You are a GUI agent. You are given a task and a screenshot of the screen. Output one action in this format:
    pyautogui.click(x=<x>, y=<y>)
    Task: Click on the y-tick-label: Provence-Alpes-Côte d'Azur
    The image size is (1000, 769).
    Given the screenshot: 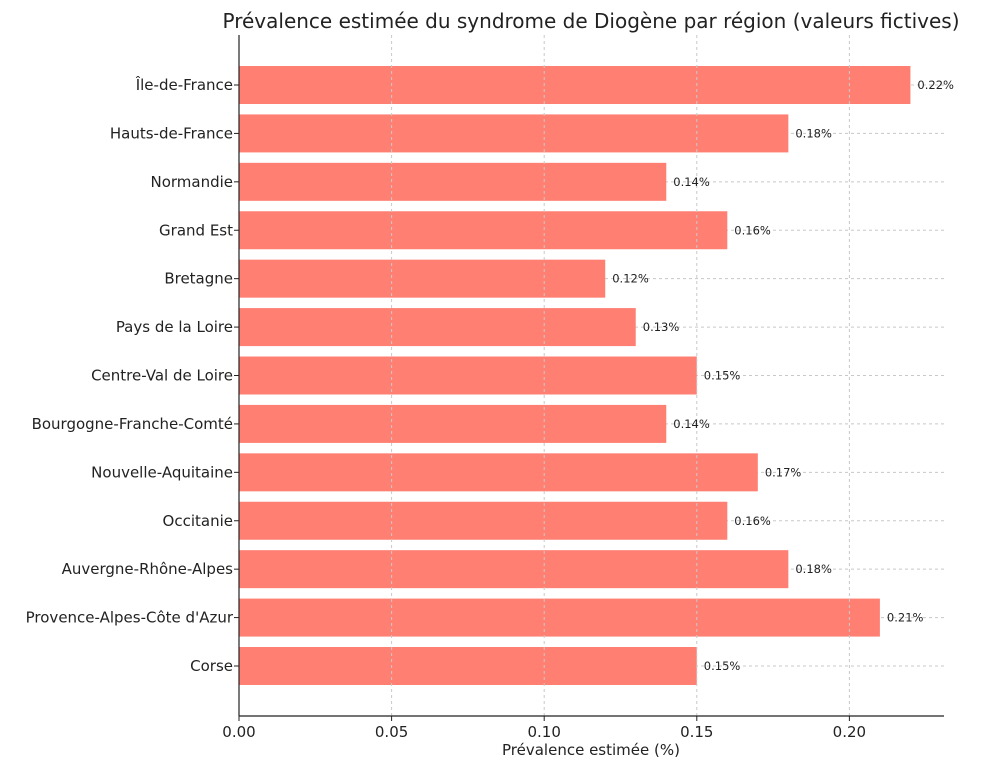 What is the action you would take?
    pyautogui.click(x=130, y=618)
    